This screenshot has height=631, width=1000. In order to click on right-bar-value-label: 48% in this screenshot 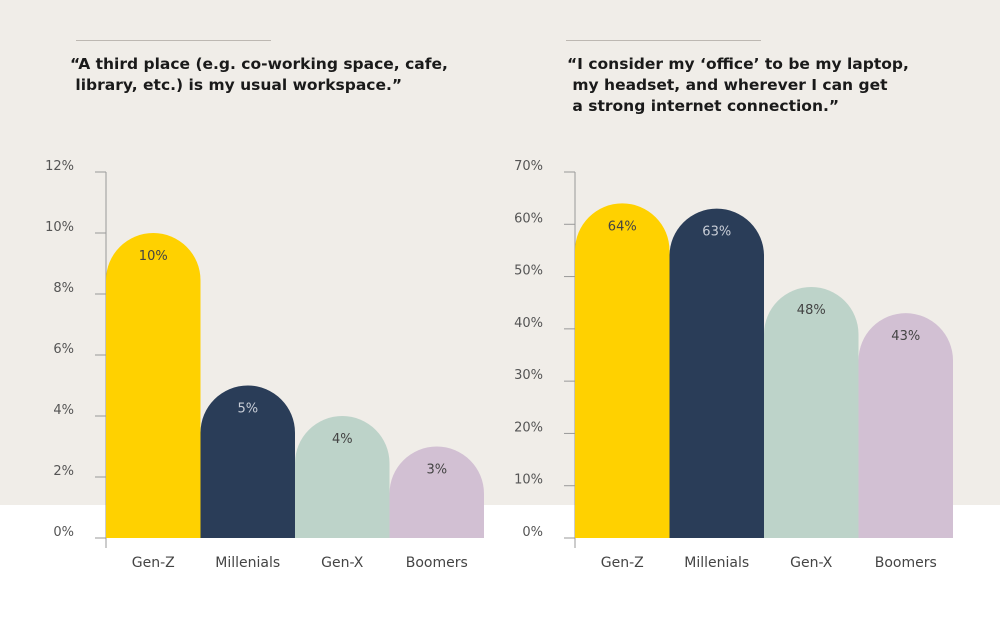, I will do `click(811, 310)`.